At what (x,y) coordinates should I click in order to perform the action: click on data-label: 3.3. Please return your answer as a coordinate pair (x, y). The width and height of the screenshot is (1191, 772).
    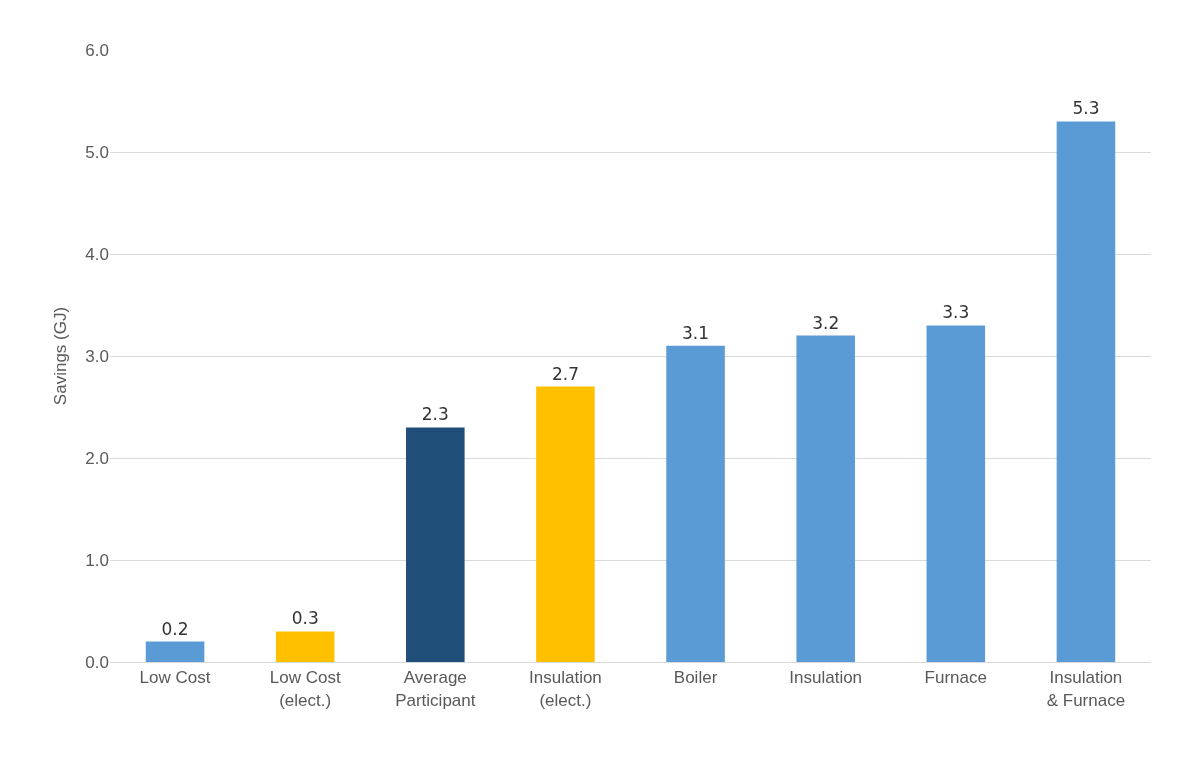
    Looking at the image, I should click on (956, 312).